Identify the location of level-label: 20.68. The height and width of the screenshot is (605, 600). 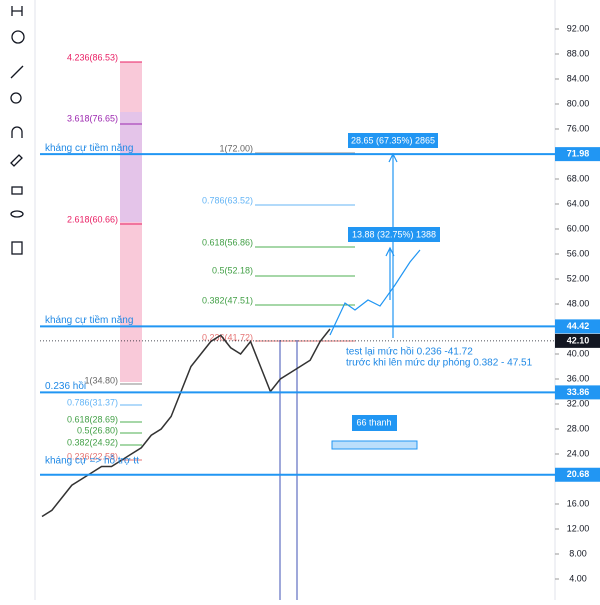
(578, 474).